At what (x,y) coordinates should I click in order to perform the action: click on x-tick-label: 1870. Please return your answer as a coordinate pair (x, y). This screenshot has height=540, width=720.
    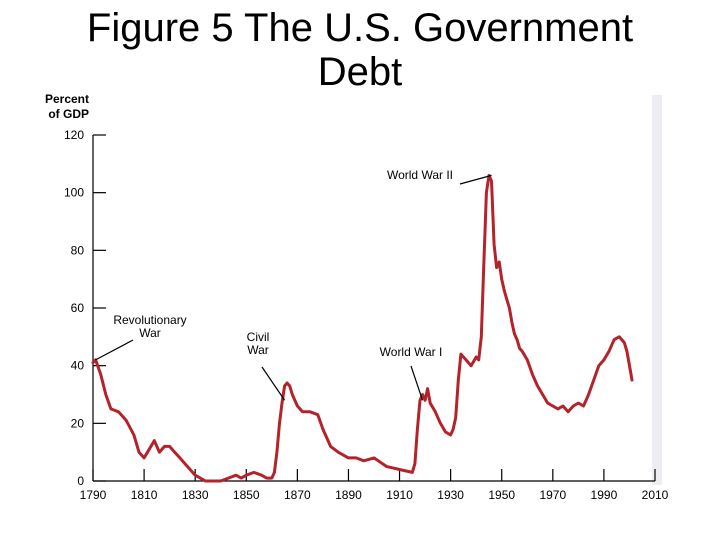
    Looking at the image, I should click on (297, 495).